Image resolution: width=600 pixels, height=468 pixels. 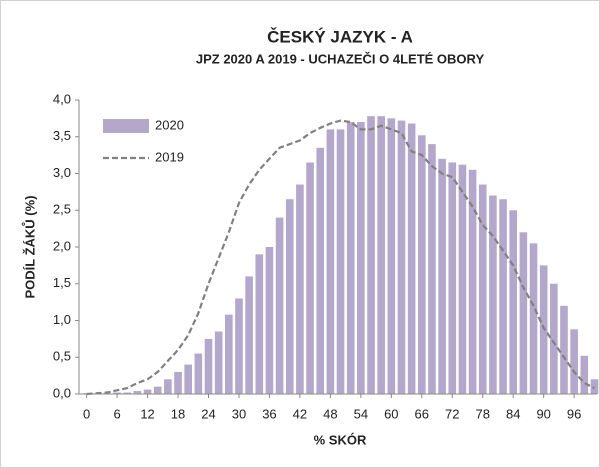 I want to click on x-tick-label: 12, so click(x=147, y=413).